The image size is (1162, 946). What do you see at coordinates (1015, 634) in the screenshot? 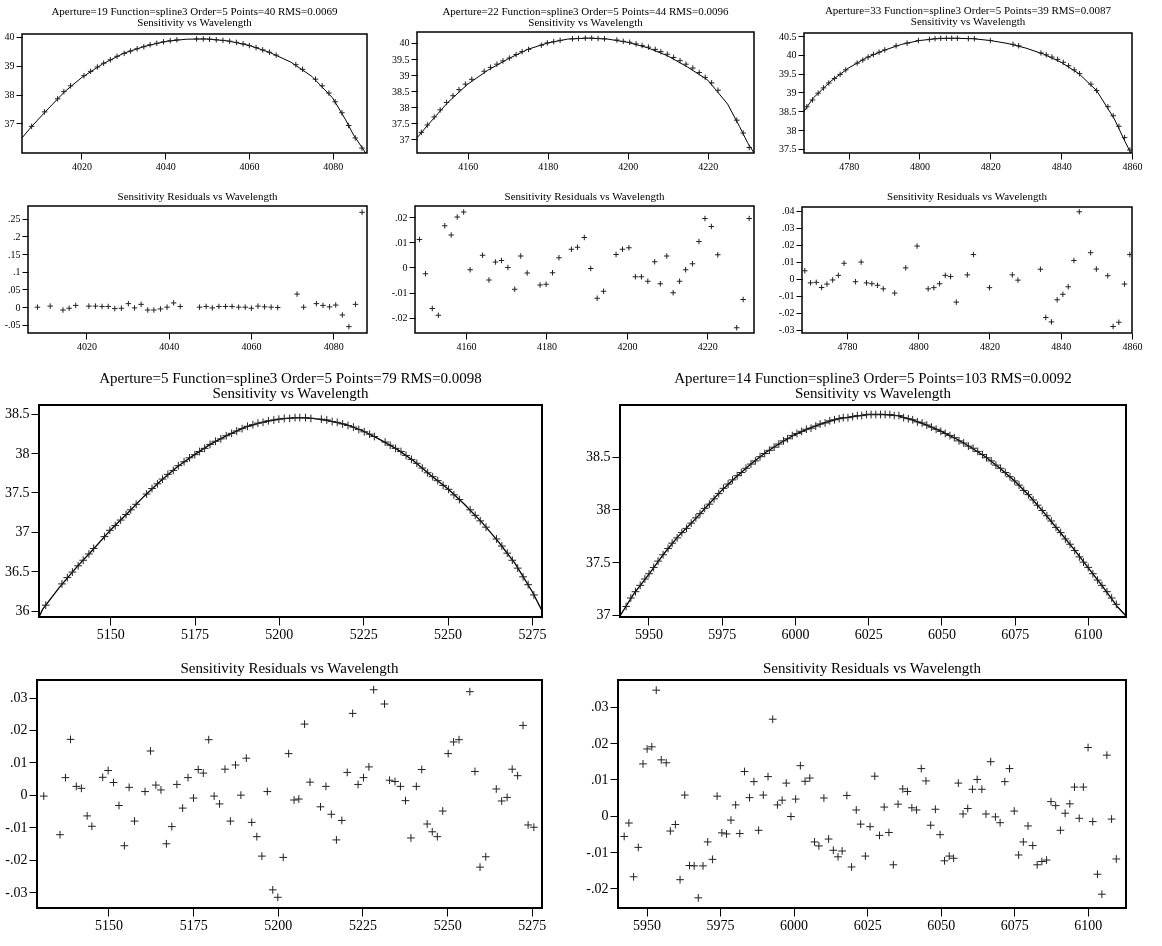
I see `x-tick-label: 6075` at bounding box center [1015, 634].